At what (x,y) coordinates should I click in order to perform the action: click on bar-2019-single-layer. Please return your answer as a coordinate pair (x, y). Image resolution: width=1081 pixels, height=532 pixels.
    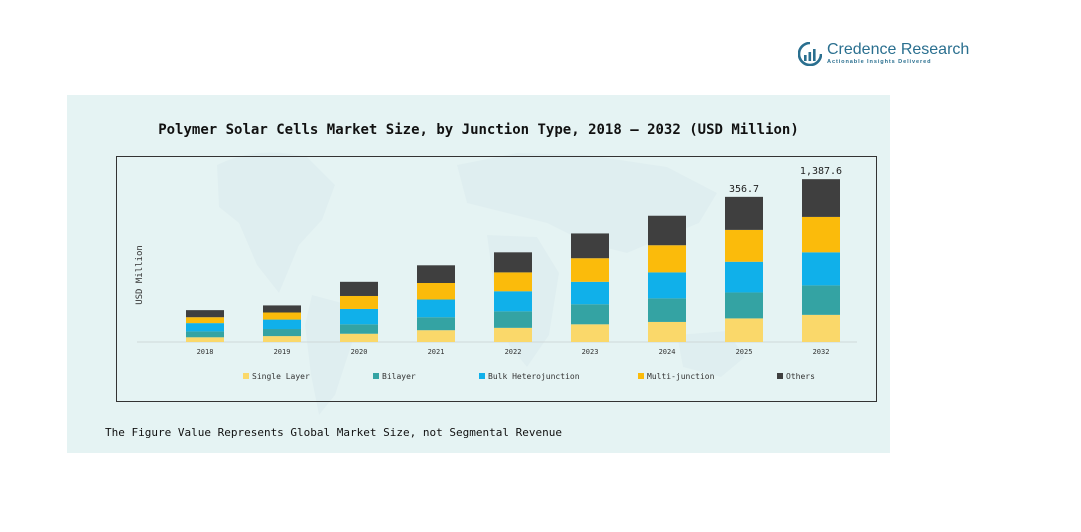
    Looking at the image, I should click on (282, 339).